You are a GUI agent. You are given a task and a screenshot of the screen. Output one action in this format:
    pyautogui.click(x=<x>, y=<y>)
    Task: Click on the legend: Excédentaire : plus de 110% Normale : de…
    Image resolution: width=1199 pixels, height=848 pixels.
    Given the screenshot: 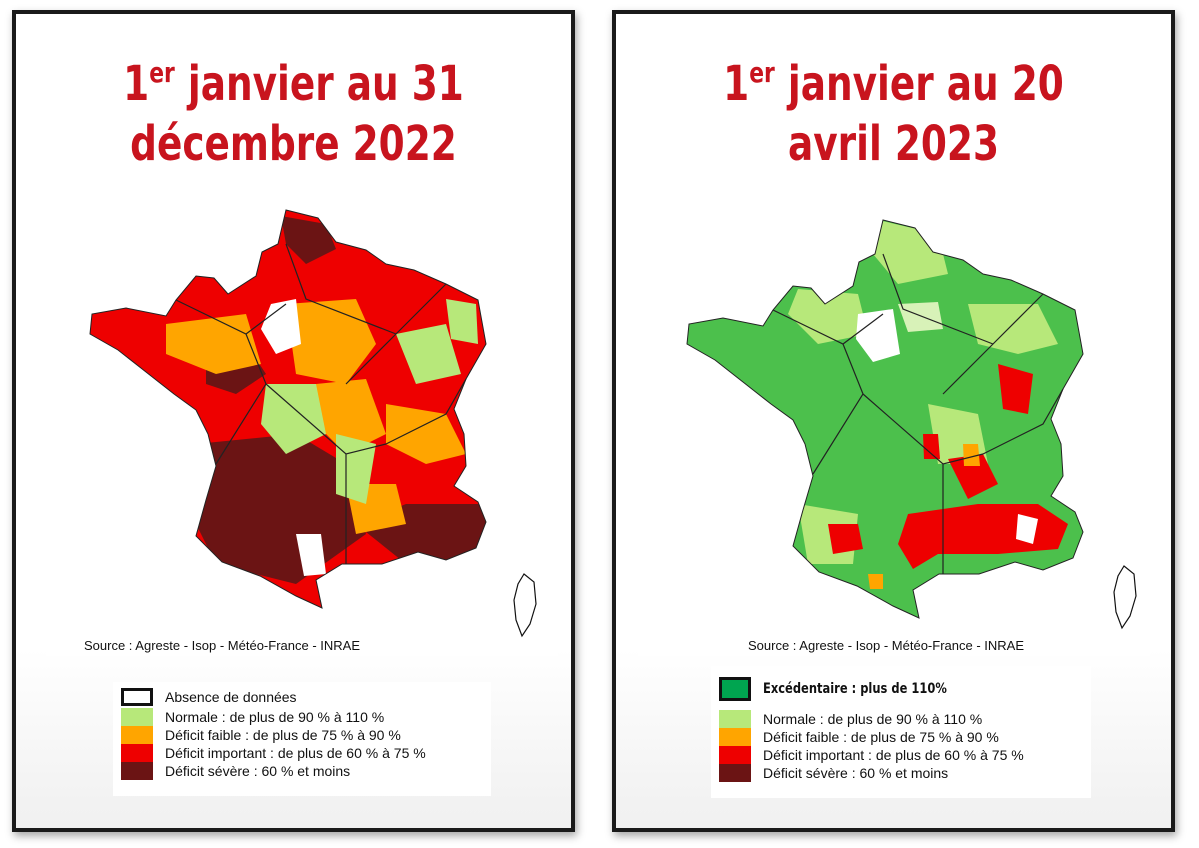 What is the action you would take?
    pyautogui.click(x=901, y=732)
    